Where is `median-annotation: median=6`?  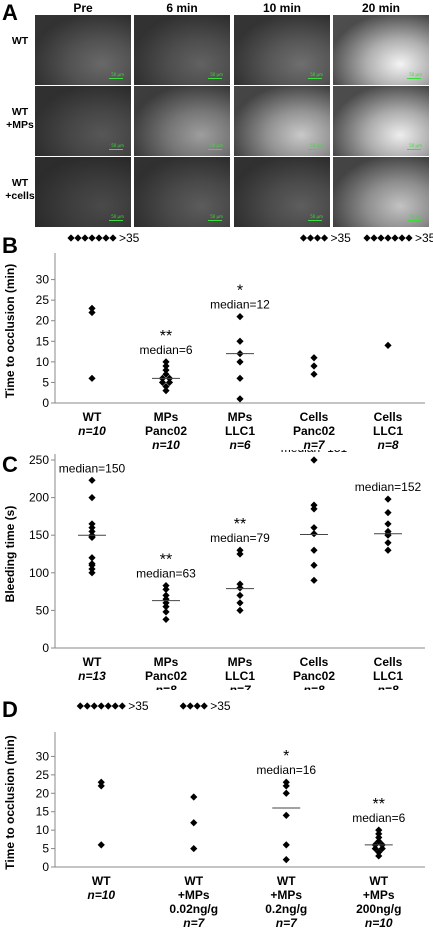 median-annotation: median=6 is located at coordinates (165, 350).